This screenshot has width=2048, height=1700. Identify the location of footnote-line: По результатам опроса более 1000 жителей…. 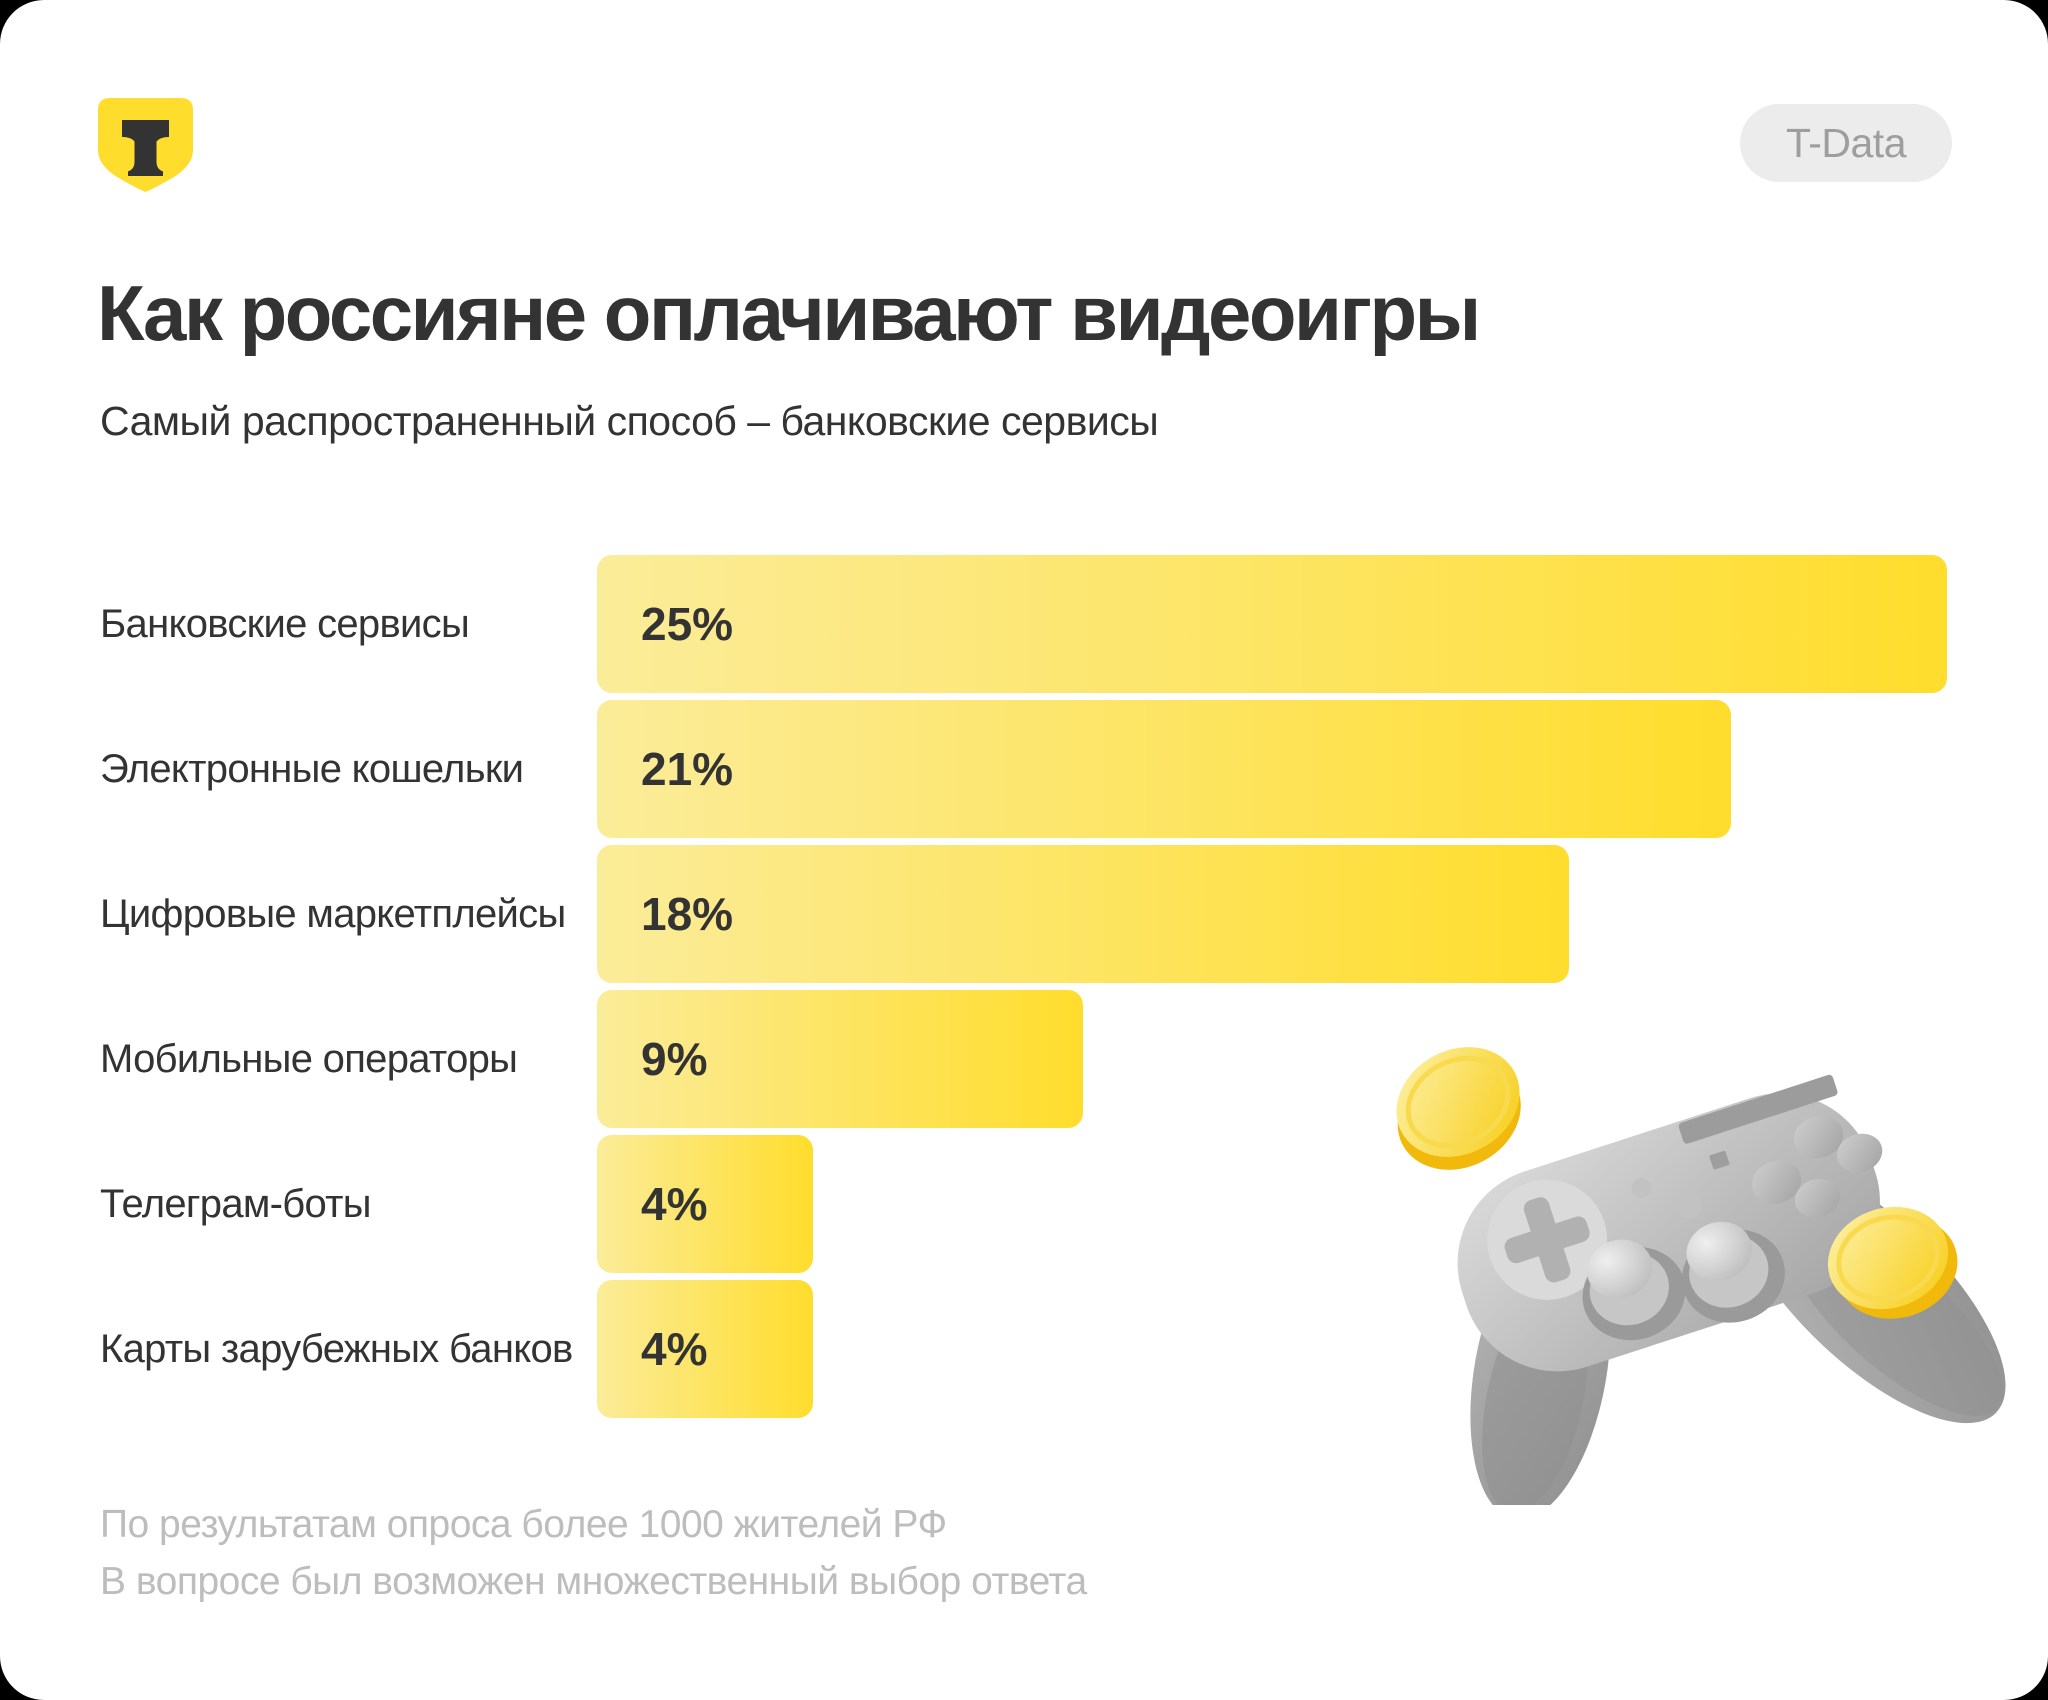
(523, 1524).